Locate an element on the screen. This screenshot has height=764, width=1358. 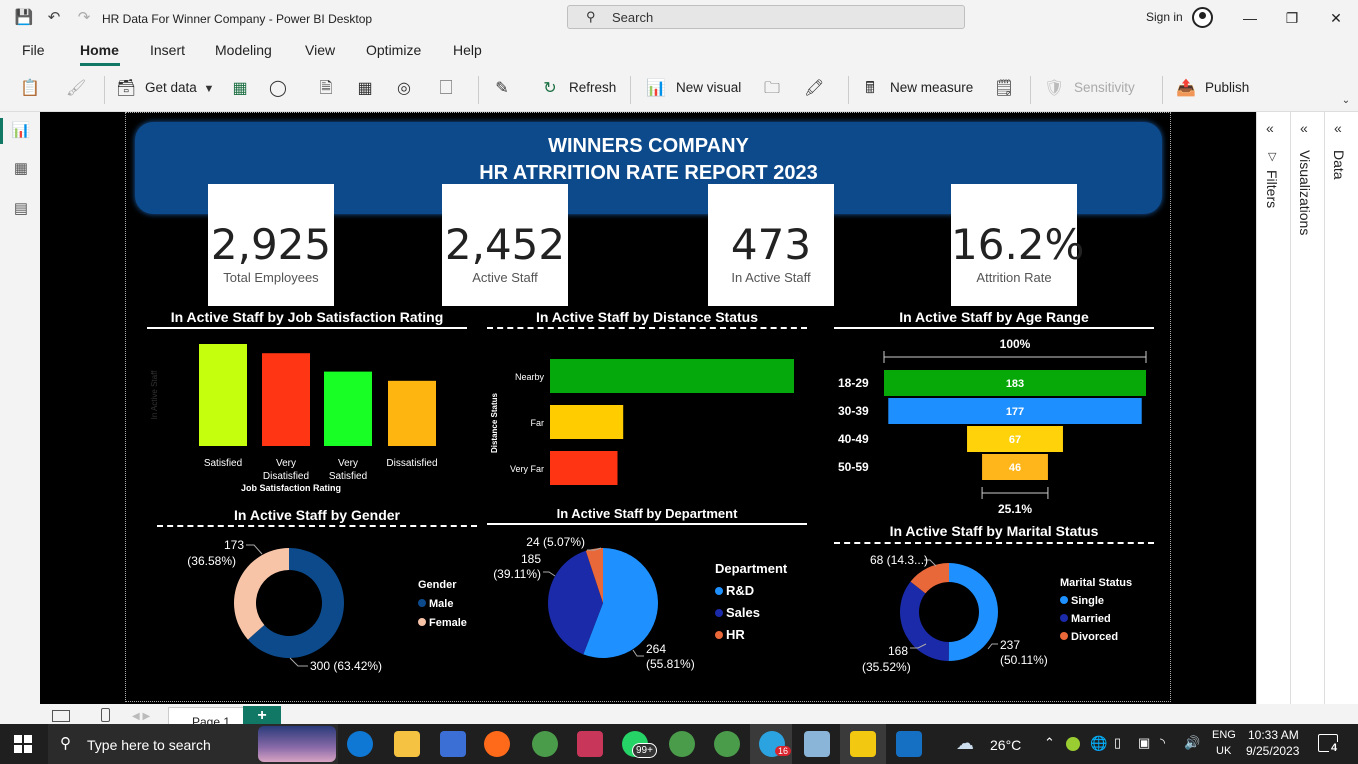
funnel-top-percent: 100% is located at coordinates (1015, 344).